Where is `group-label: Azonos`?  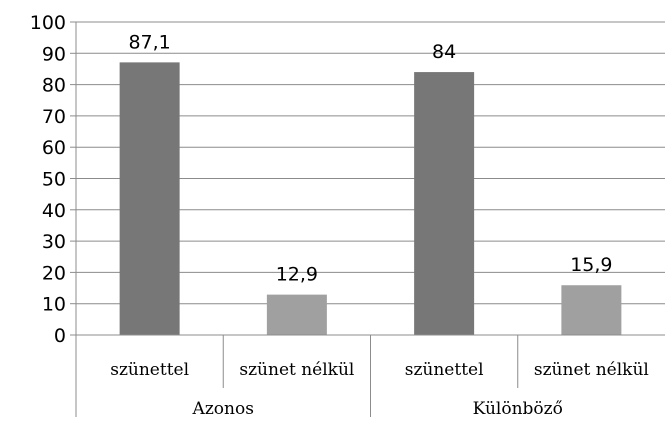
group-label: Azonos is located at coordinates (223, 409).